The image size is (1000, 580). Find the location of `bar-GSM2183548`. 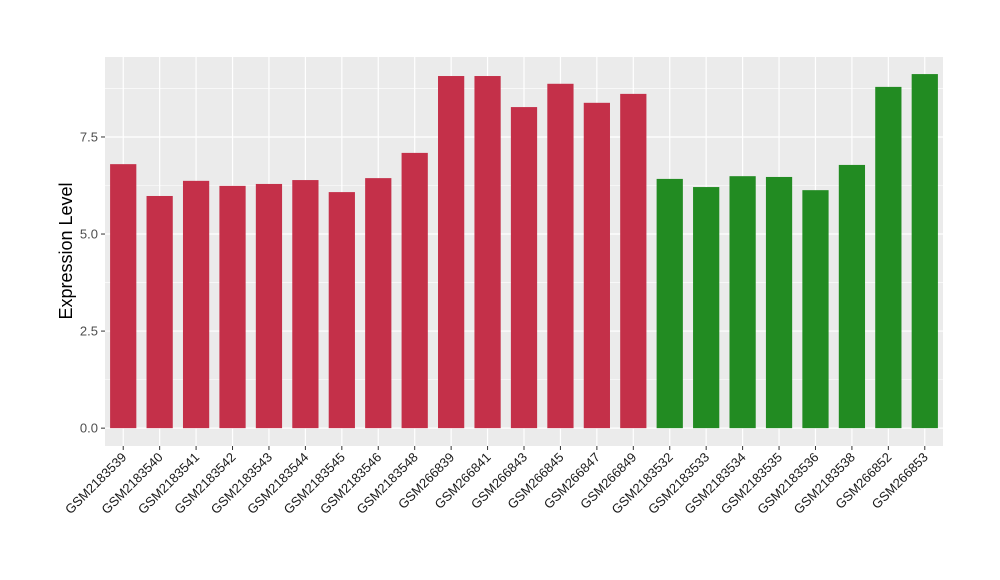

bar-GSM2183548 is located at coordinates (414, 290).